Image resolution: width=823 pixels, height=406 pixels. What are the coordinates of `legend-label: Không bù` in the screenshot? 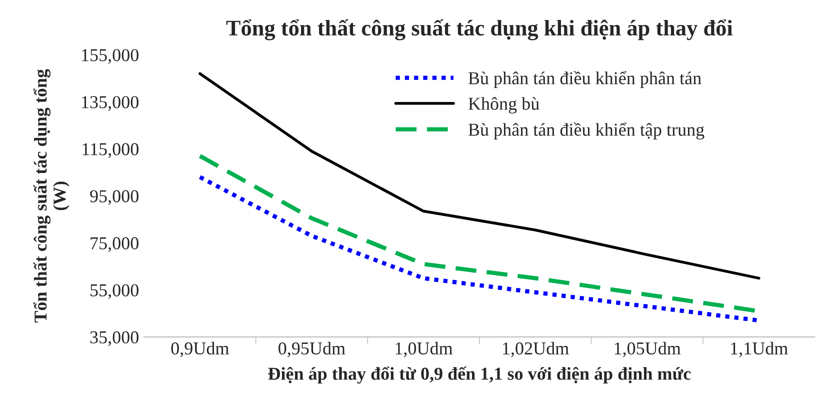 It's located at (504, 105).